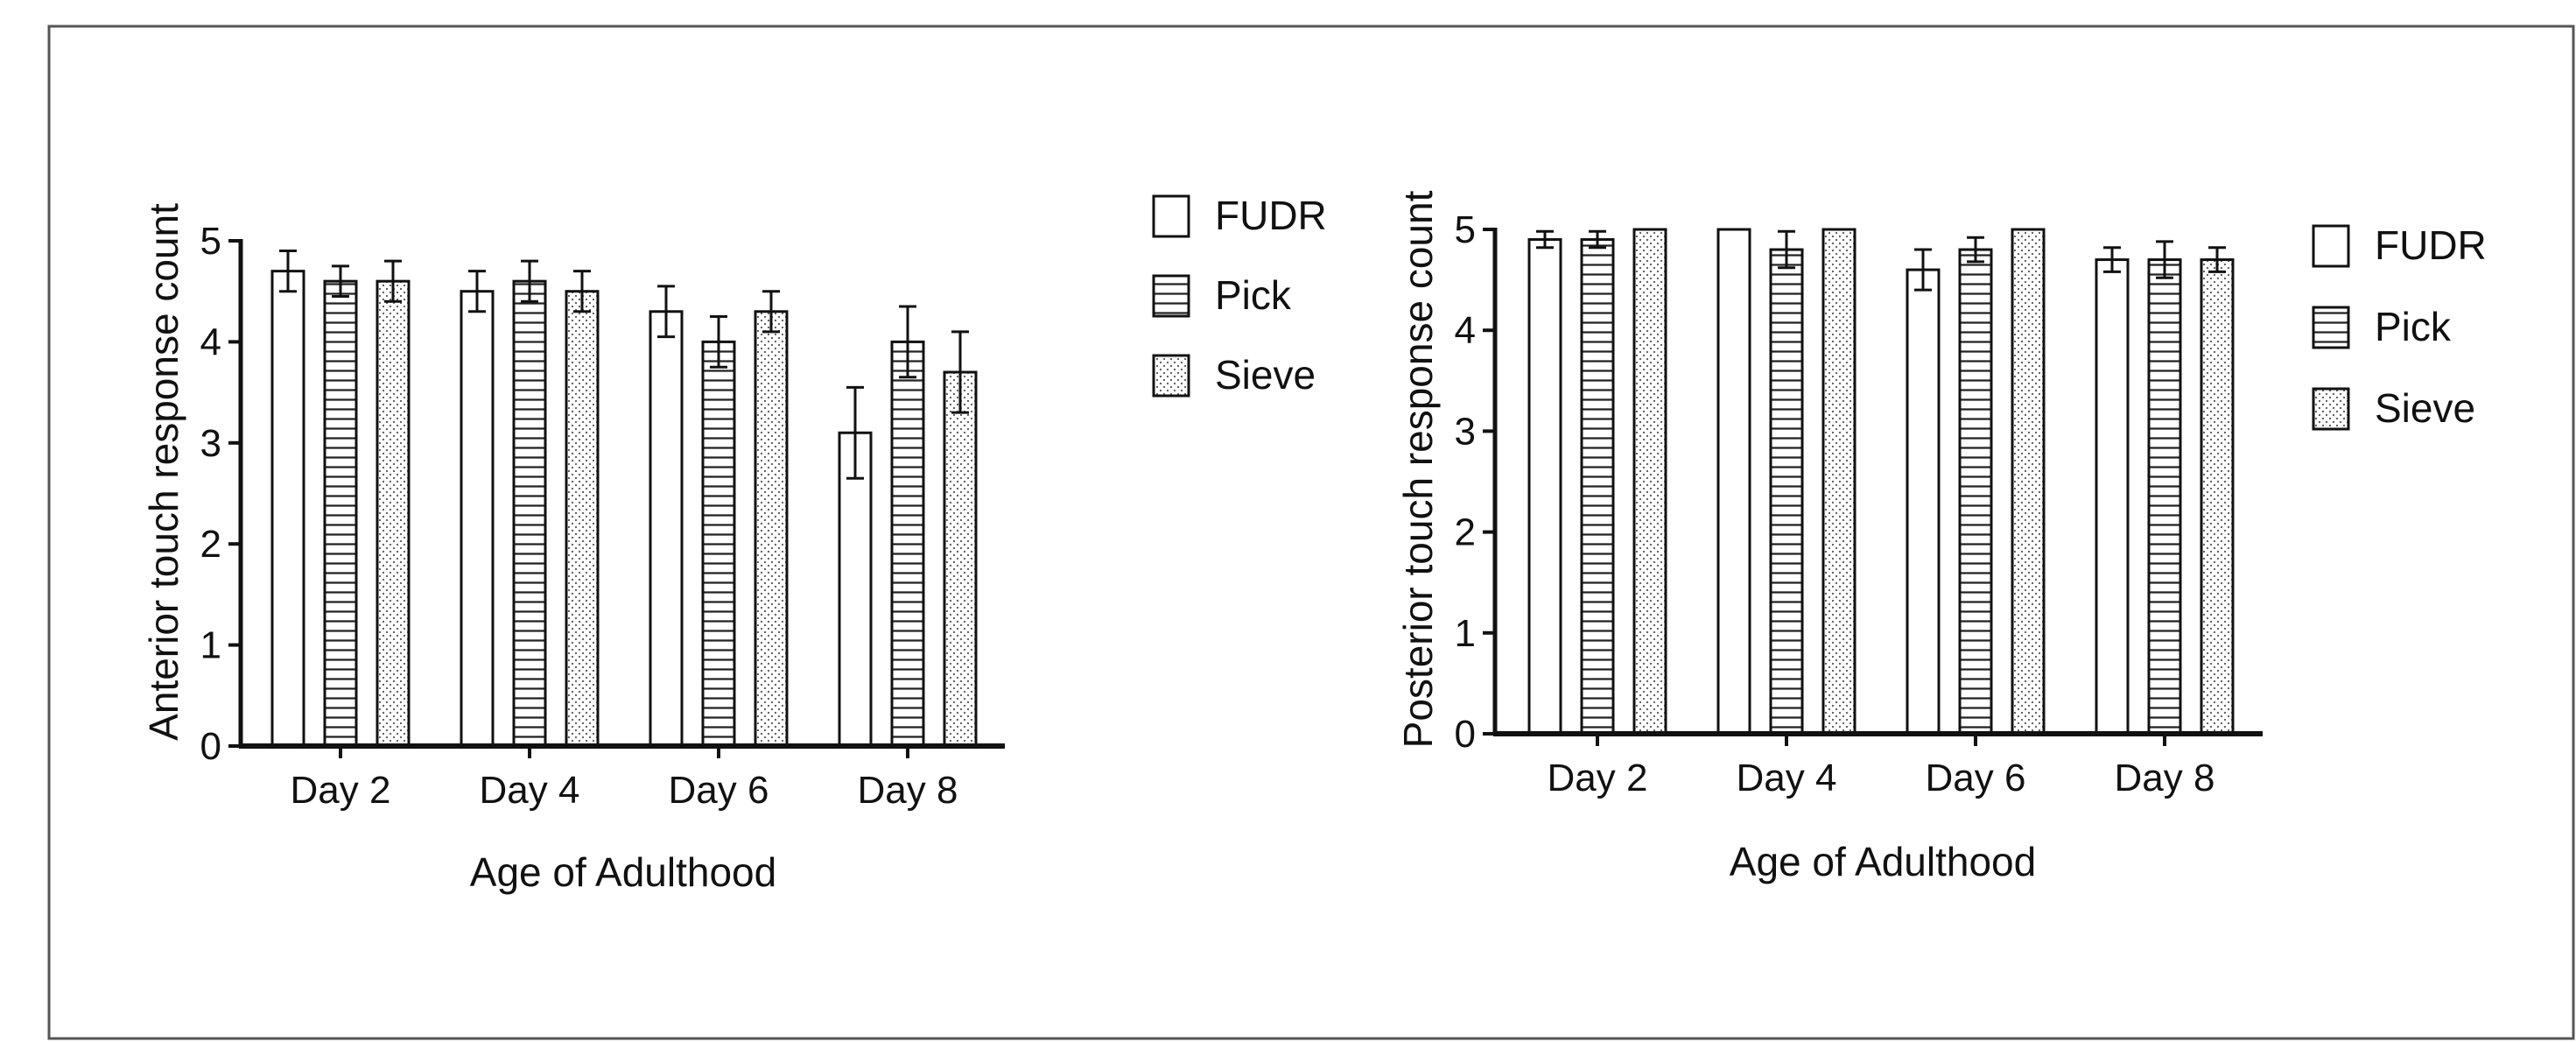 Image resolution: width=2576 pixels, height=1042 pixels. Describe the element at coordinates (1418, 469) in the screenshot. I see `y-axis-label: Posterior touch response count` at that location.